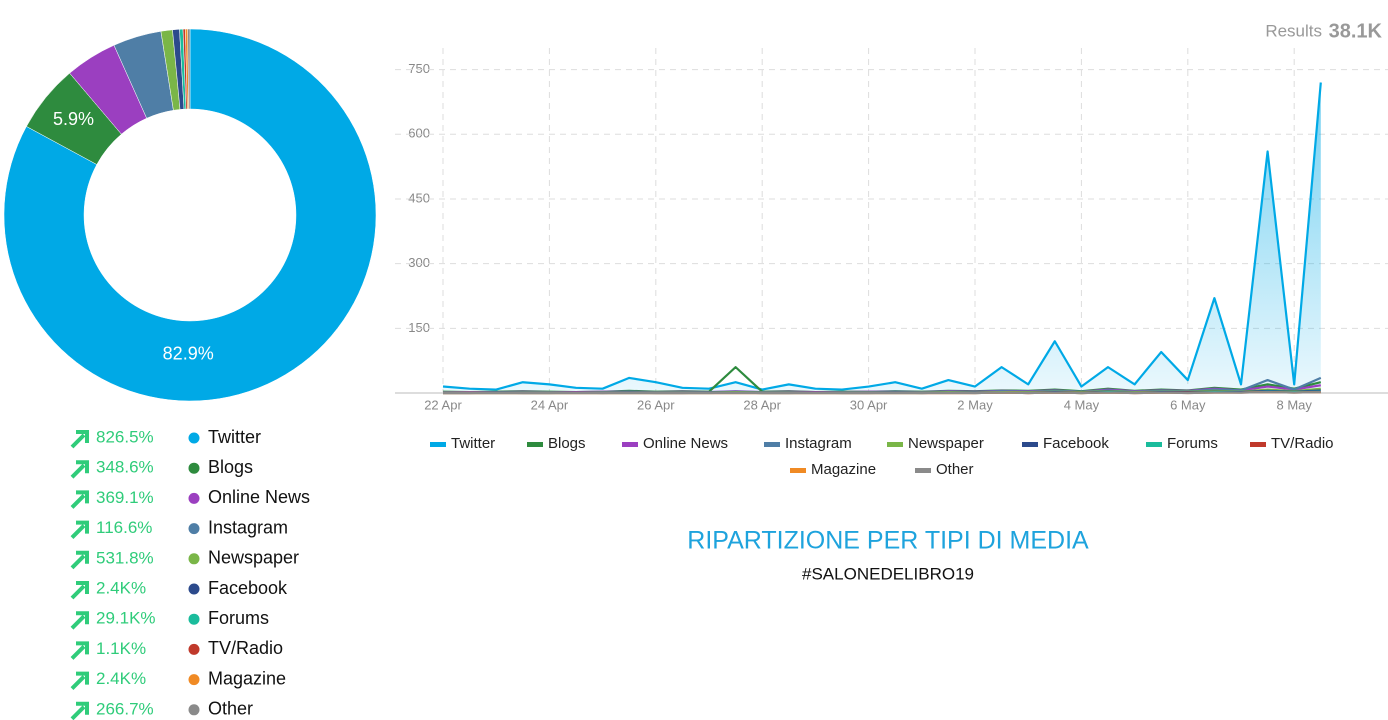  What do you see at coordinates (419, 197) in the screenshot?
I see `y-tick-label: 450` at bounding box center [419, 197].